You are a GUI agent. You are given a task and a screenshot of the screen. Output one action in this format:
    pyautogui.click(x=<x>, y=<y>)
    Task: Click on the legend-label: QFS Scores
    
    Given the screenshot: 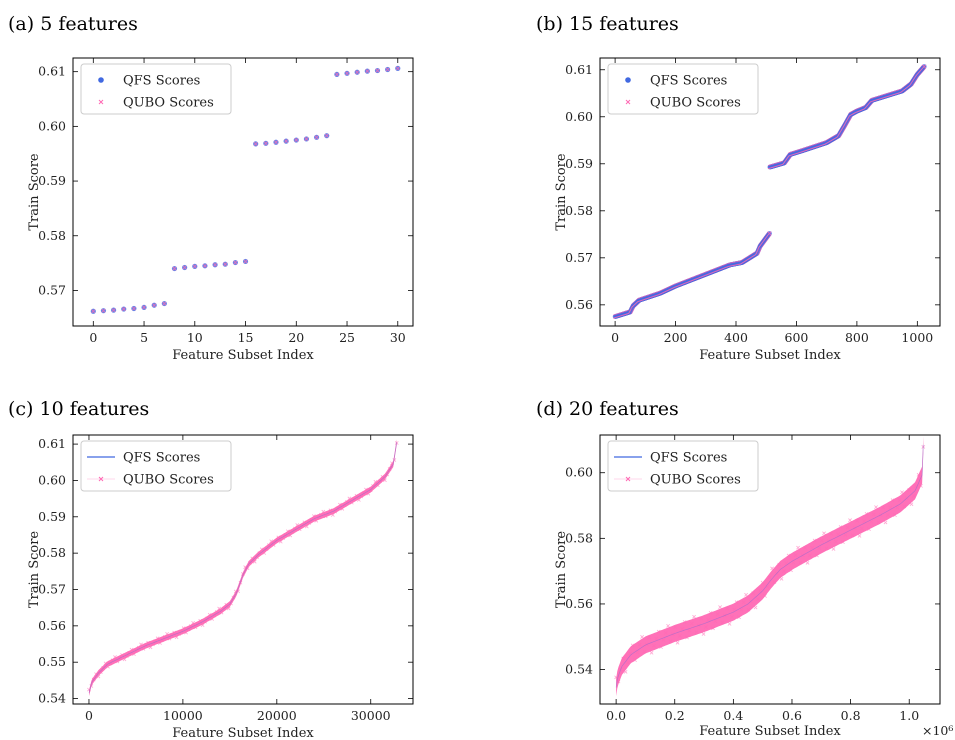 What is the action you would take?
    pyautogui.click(x=688, y=81)
    